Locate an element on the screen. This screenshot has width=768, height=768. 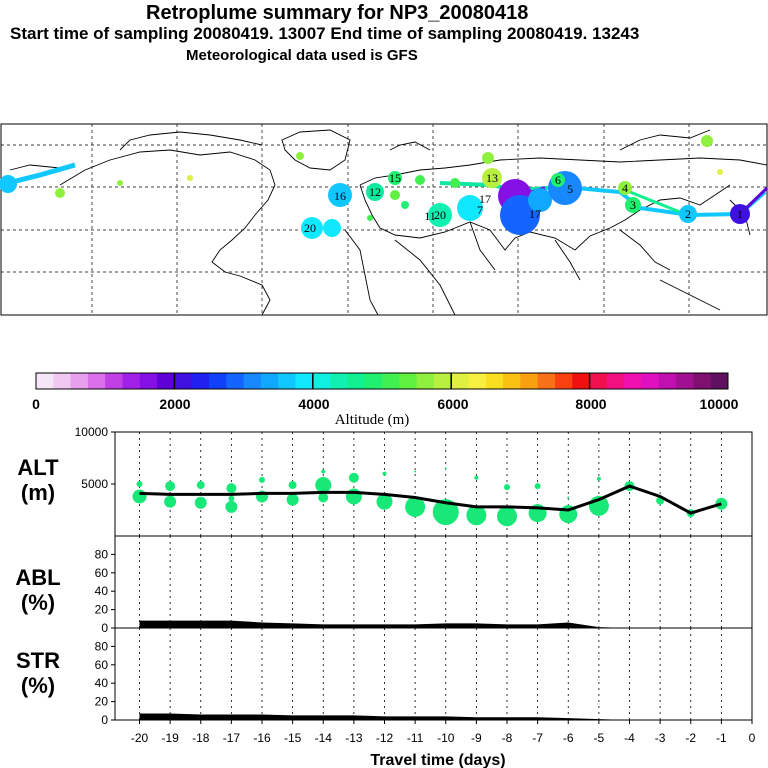
abl-label: ABL is located at coordinates (37, 577).